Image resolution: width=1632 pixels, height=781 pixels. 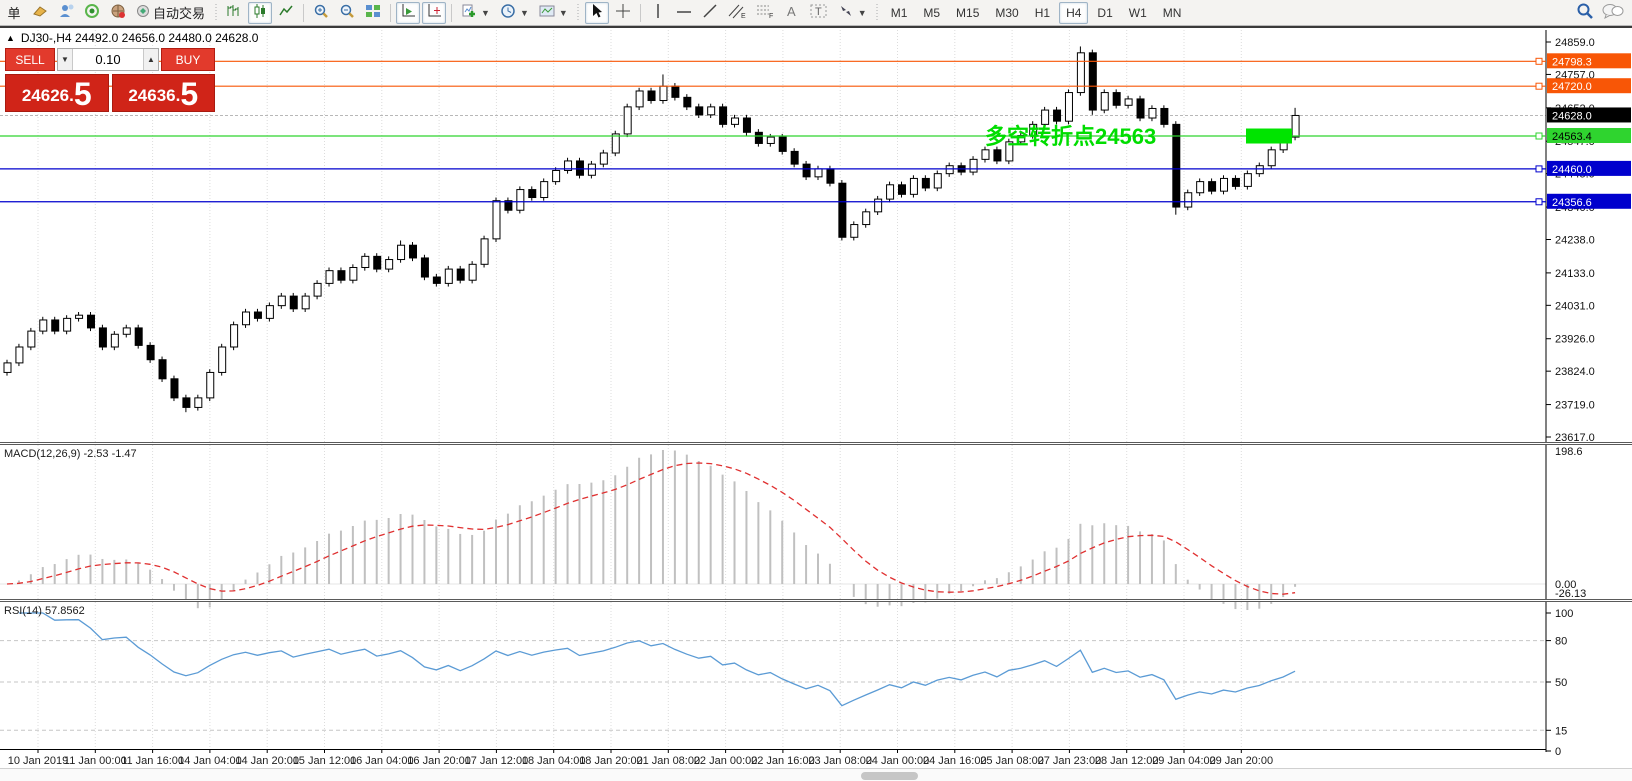 I want to click on svg-text: 23 Jan 08:00, so click(x=840, y=761).